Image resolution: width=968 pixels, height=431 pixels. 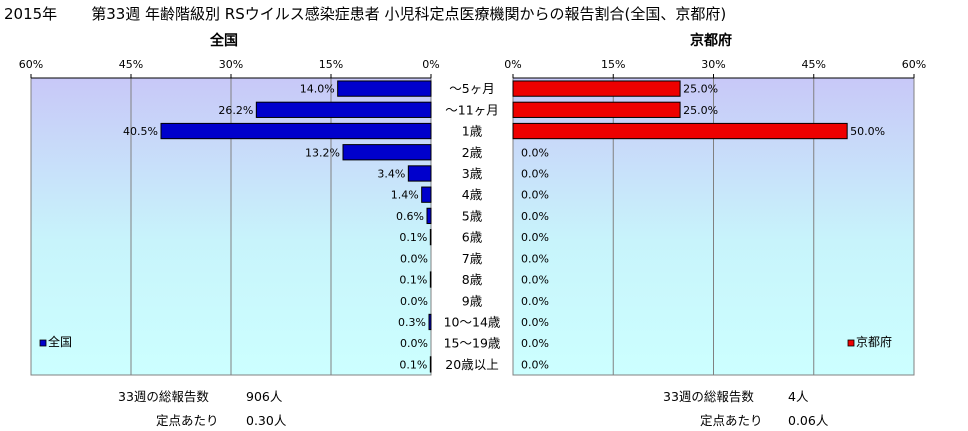 I want to click on right-panel-title: 京都府, so click(x=711, y=41).